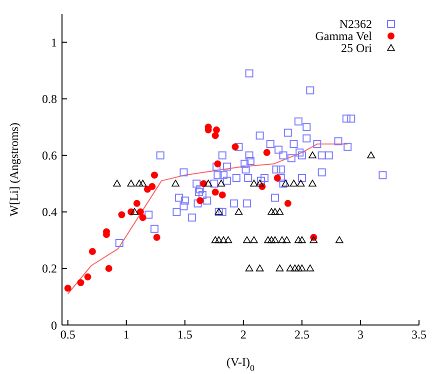  Describe the element at coordinates (360, 335) in the screenshot. I see `x-tick-label: 3` at that location.